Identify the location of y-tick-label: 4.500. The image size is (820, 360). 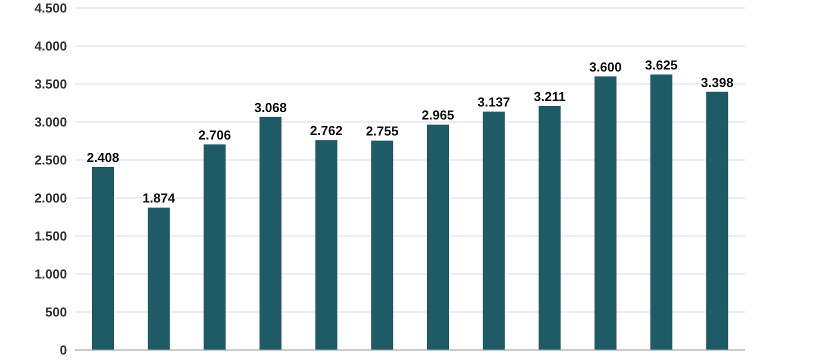
(50, 8).